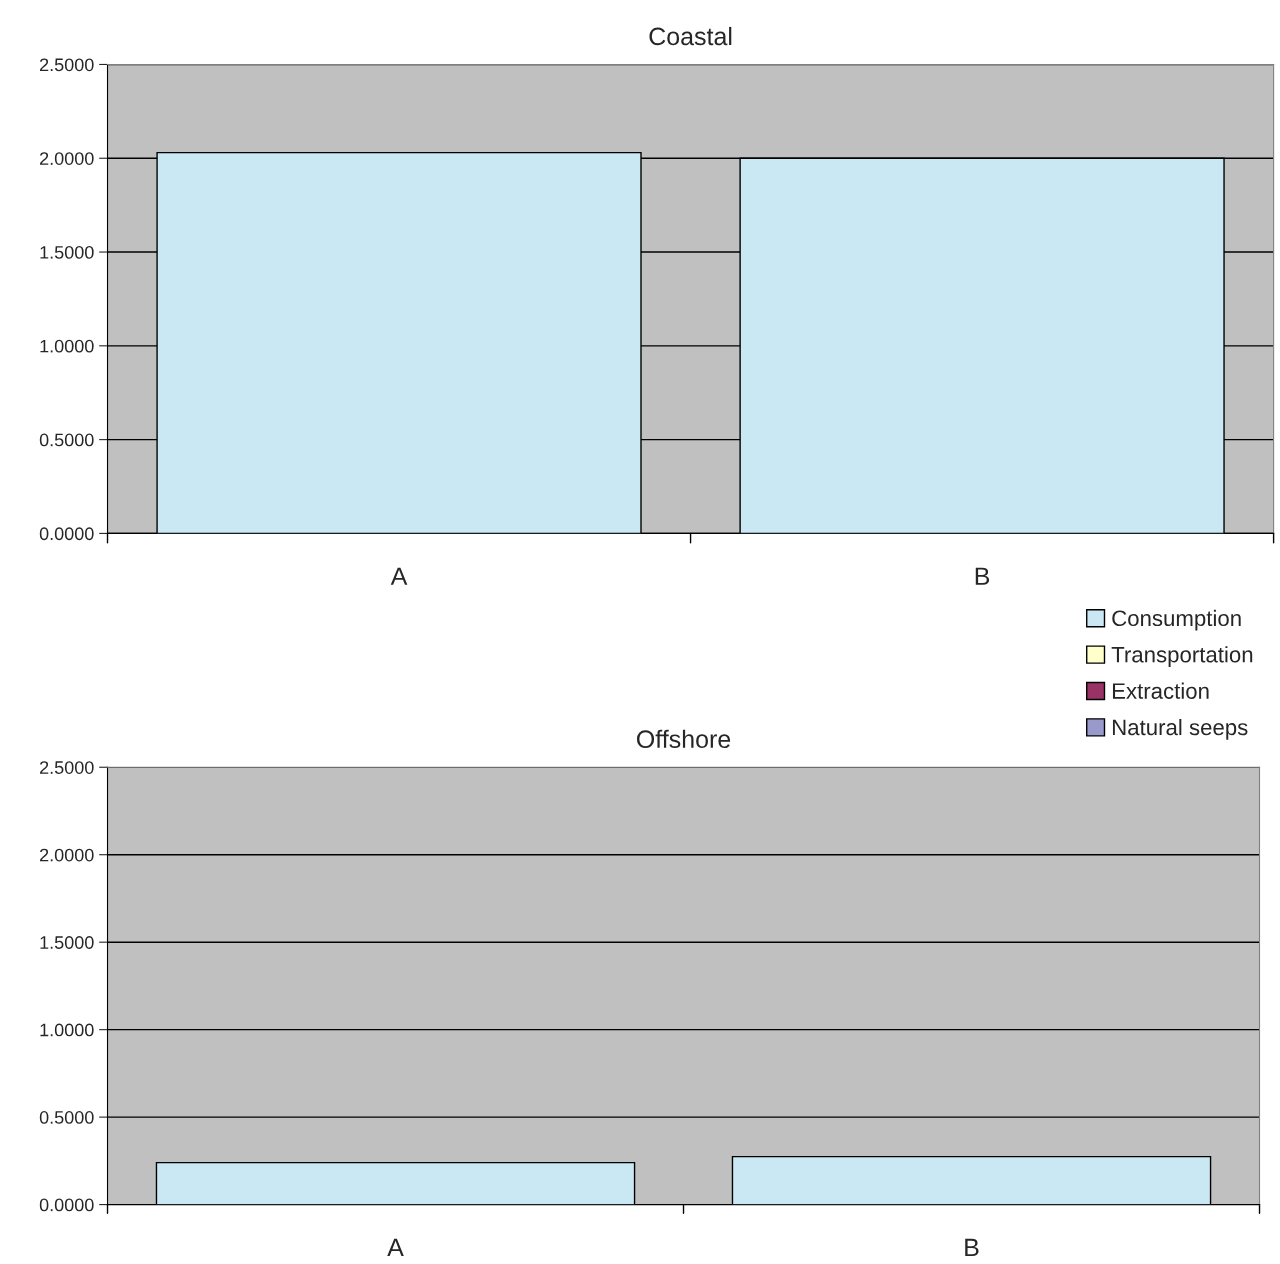  I want to click on legend-label: Consumption, so click(1176, 620).